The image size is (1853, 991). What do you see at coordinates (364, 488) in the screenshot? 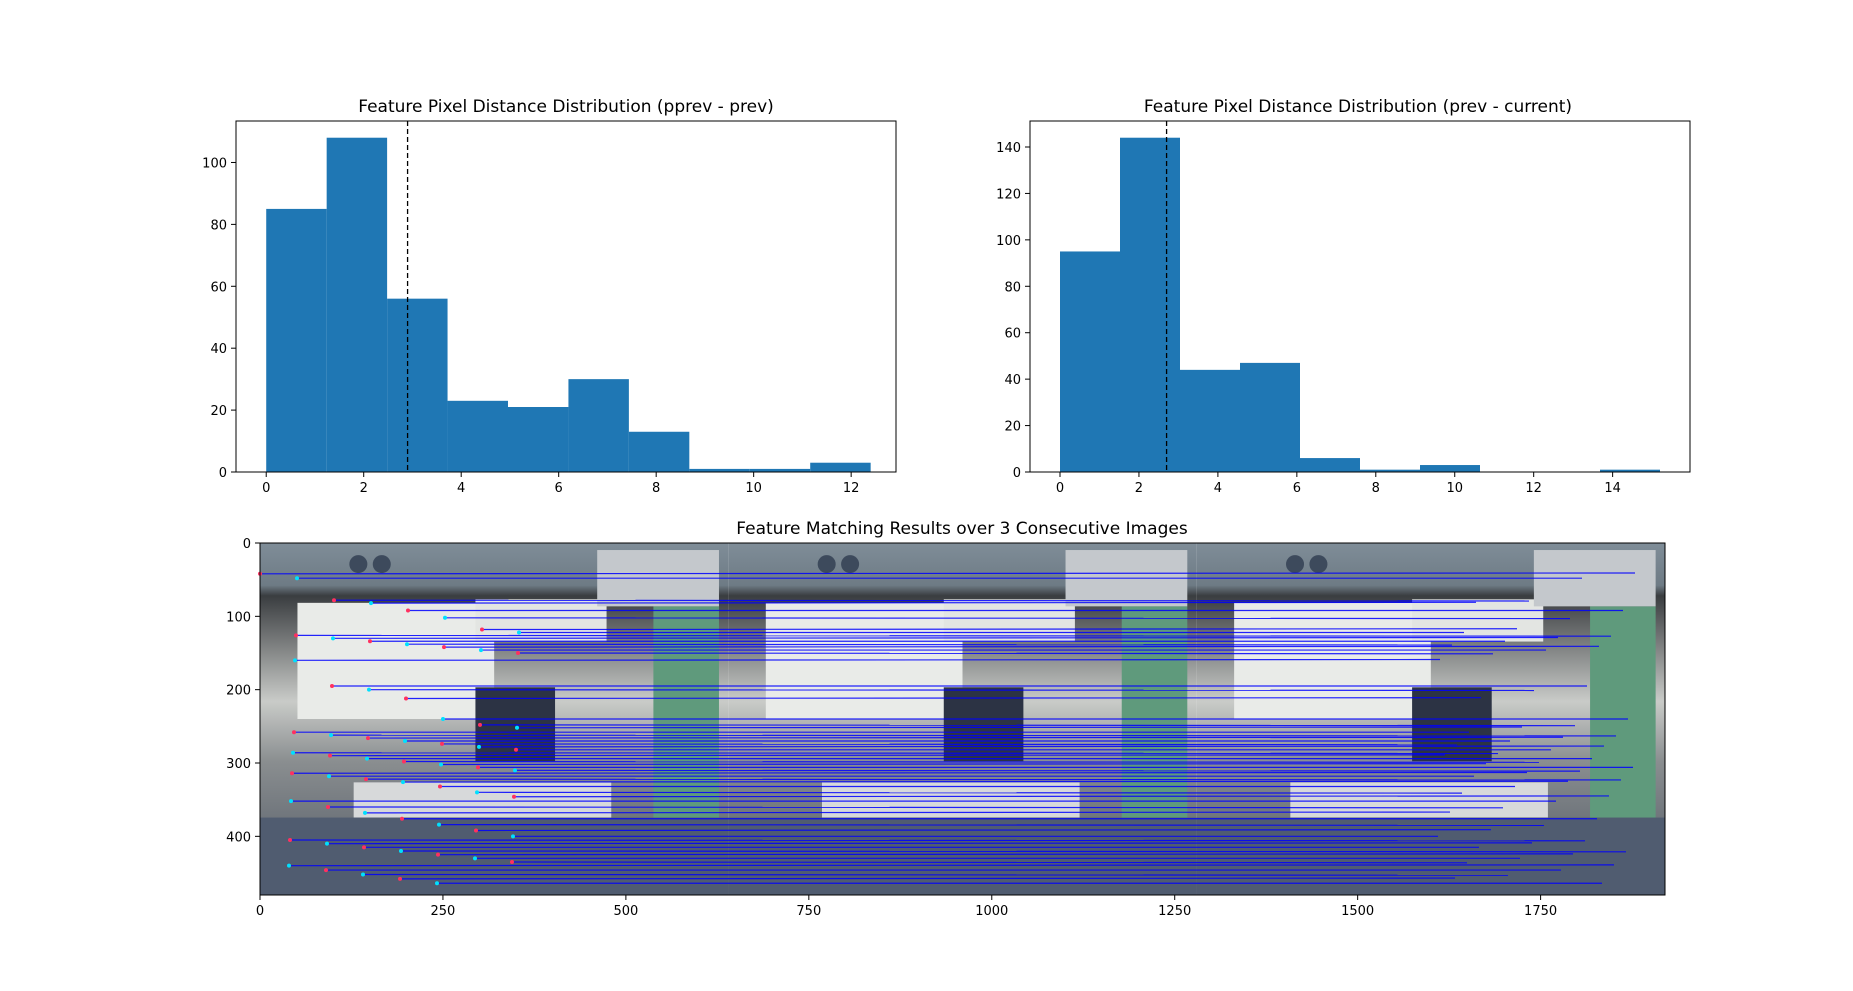
I see `x-tick-label: 2` at bounding box center [364, 488].